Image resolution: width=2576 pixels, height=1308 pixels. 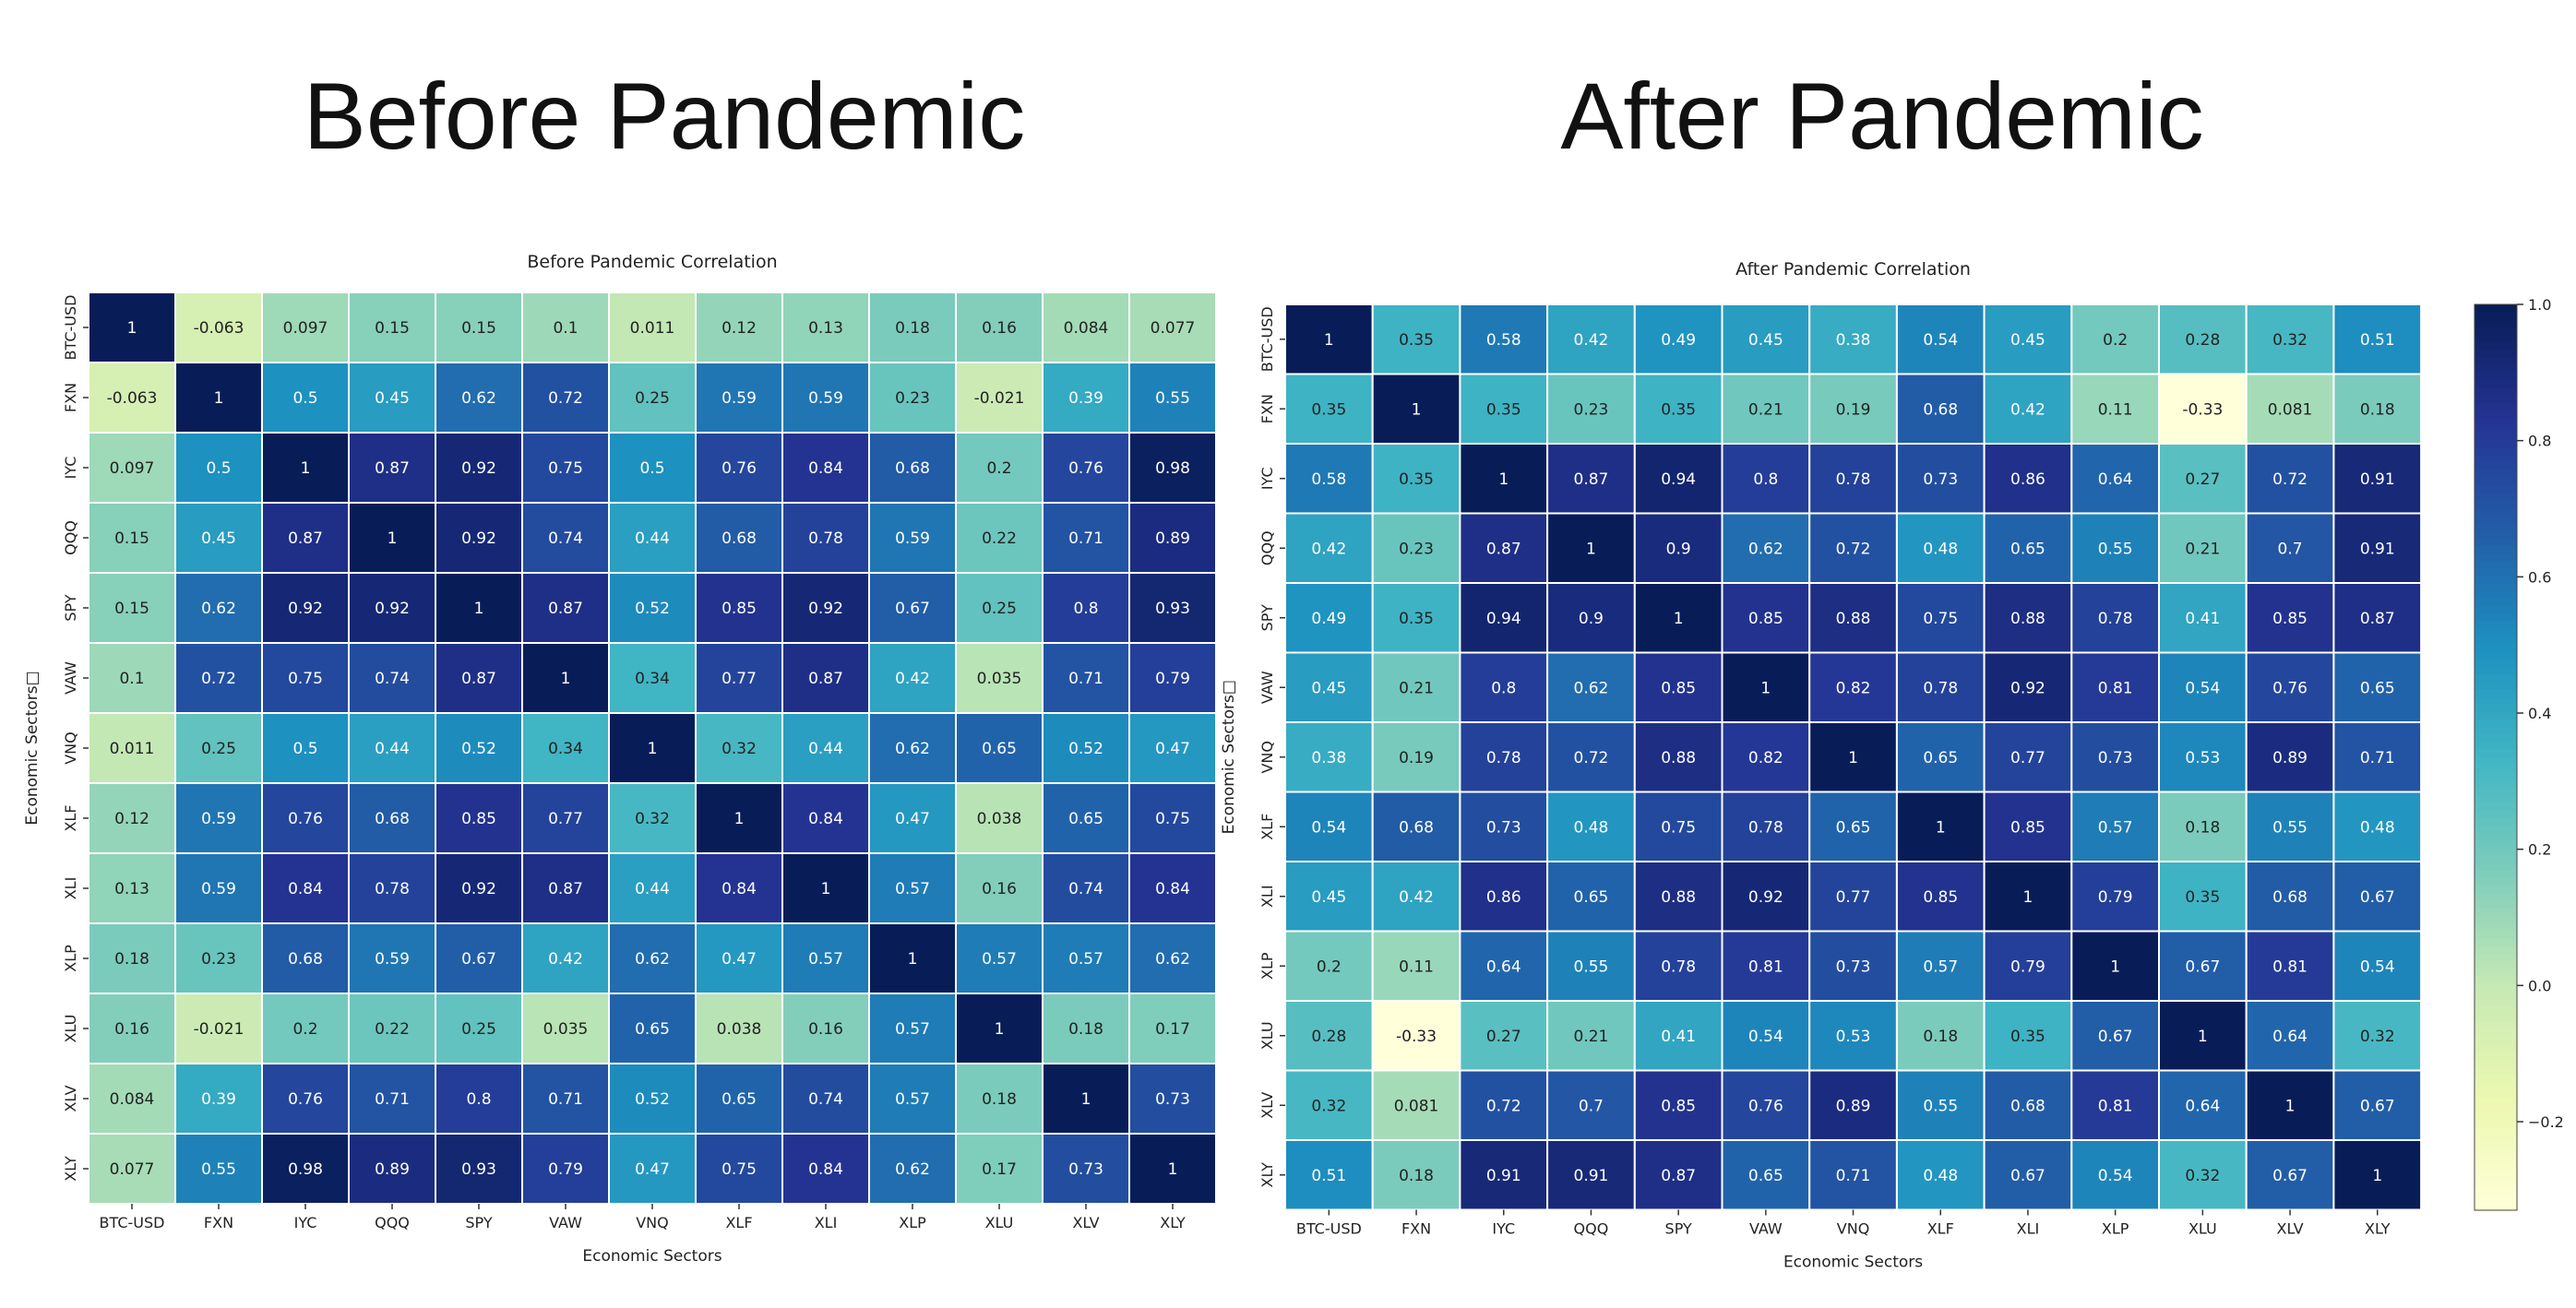 What do you see at coordinates (1085, 1169) in the screenshot?
I see `cell-value: 0.73` at bounding box center [1085, 1169].